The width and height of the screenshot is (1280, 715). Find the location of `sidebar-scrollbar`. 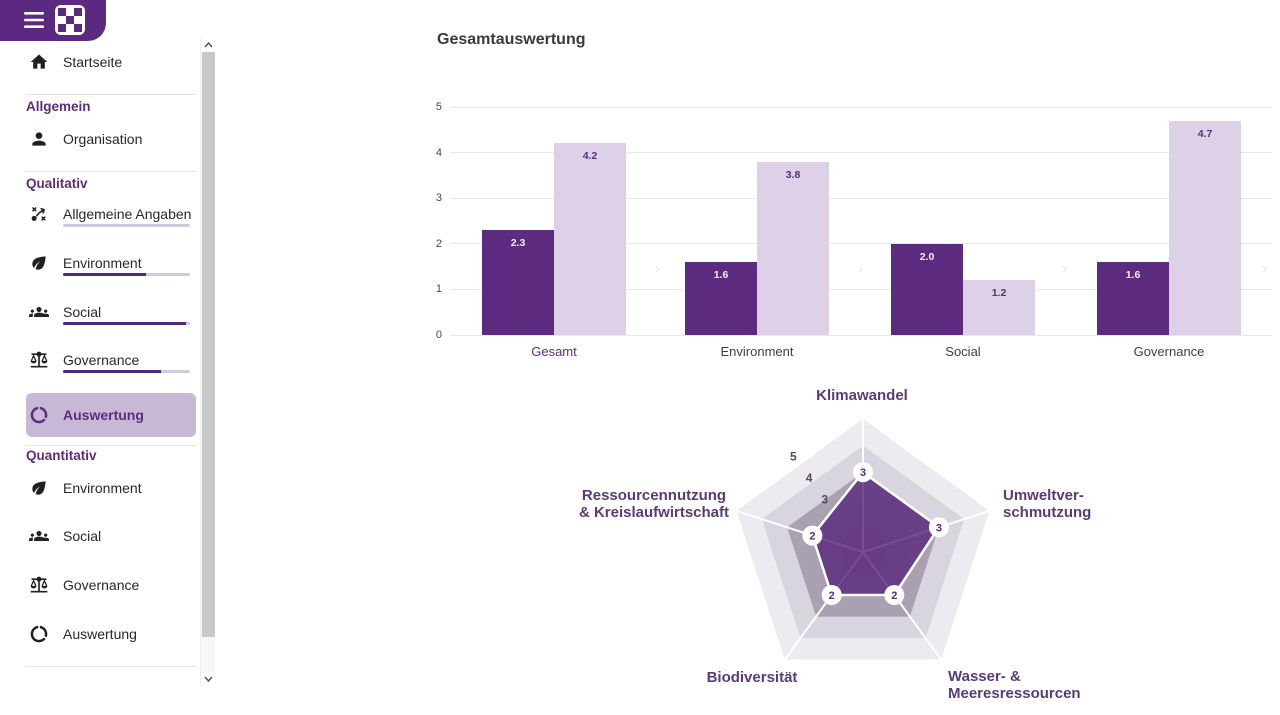

sidebar-scrollbar is located at coordinates (208, 362).